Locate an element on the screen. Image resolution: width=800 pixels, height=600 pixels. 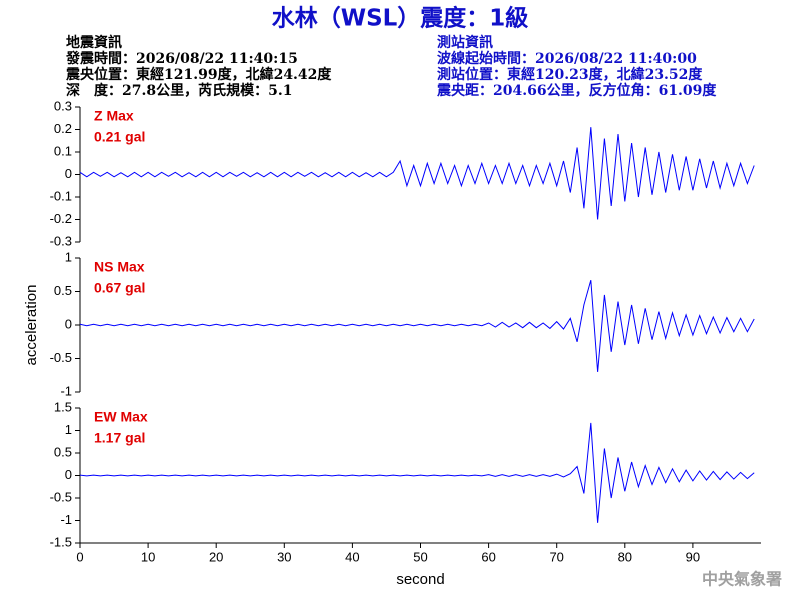
x-tick-label: 10 is located at coordinates (148, 556).